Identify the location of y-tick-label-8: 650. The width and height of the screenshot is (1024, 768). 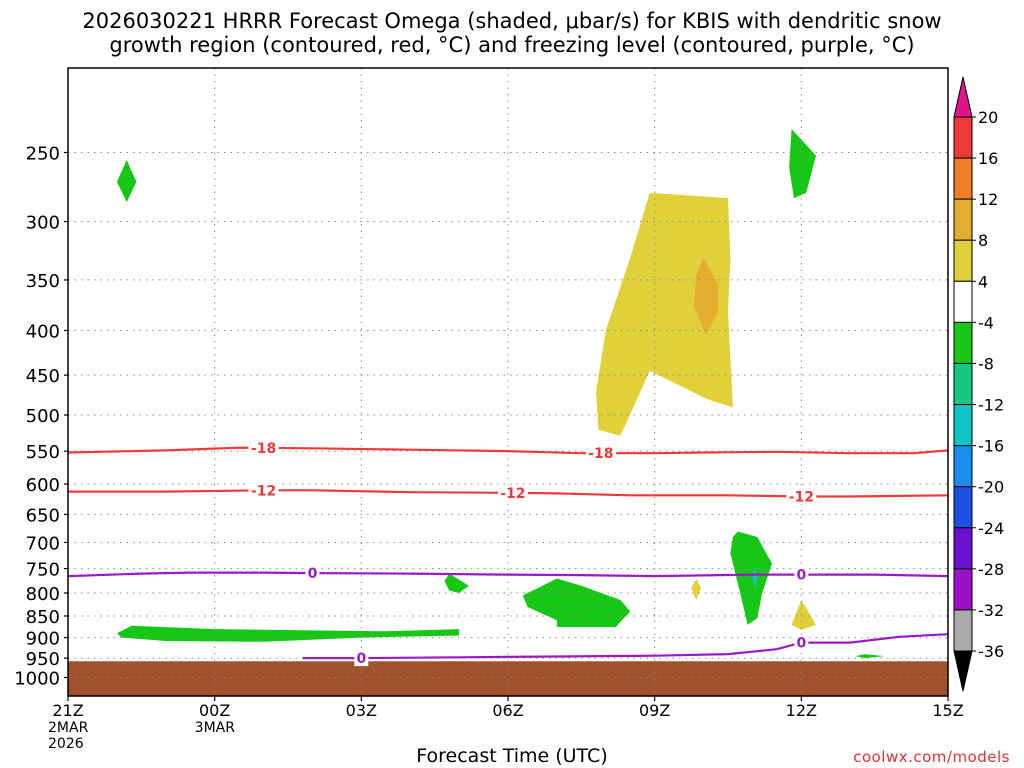
(43, 515).